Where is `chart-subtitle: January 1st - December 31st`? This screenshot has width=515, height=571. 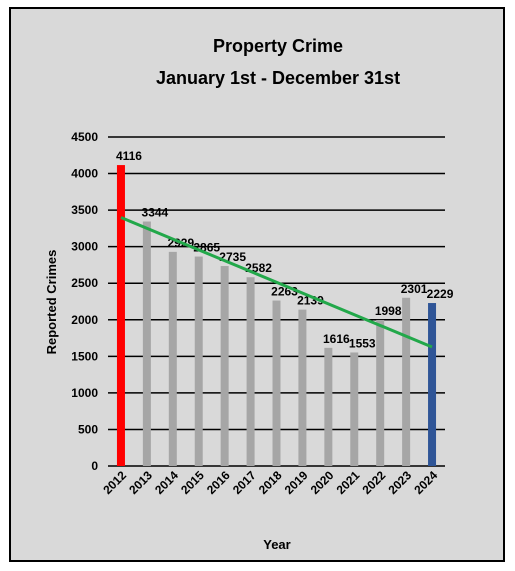
chart-subtitle: January 1st - December 31st is located at coordinates (278, 78).